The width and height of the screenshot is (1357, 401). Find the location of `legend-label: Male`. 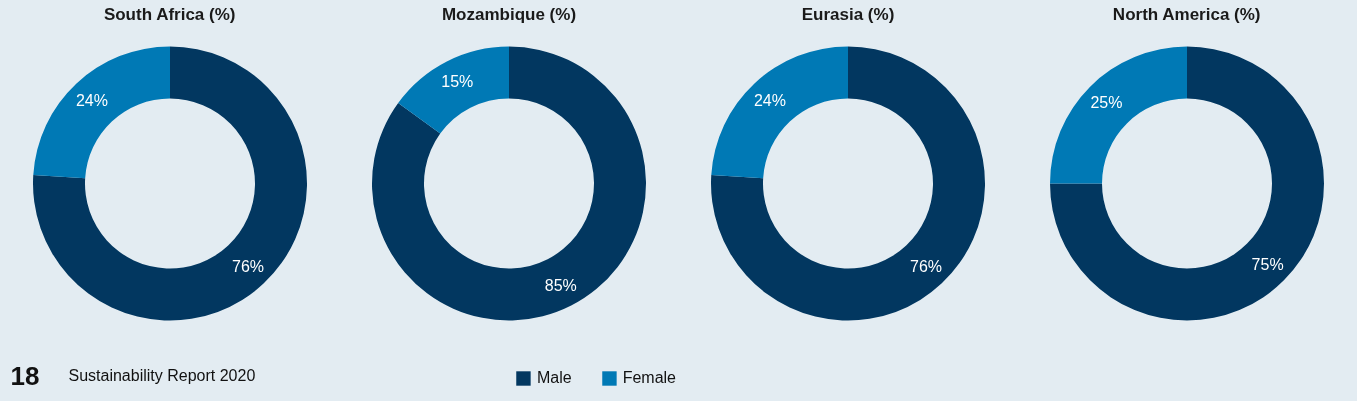

legend-label: Male is located at coordinates (554, 378).